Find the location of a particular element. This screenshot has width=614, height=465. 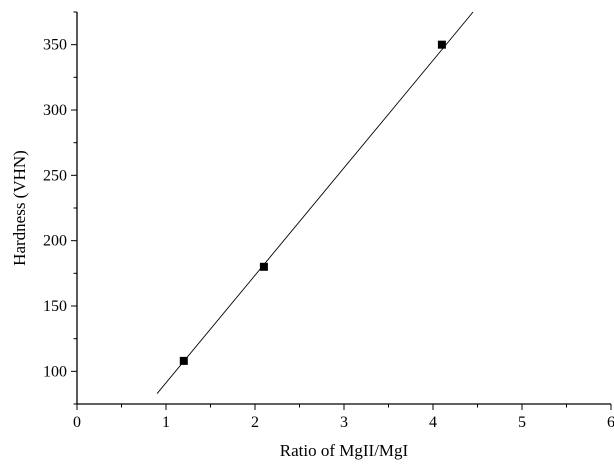

x-tick-label: 6 is located at coordinates (610, 422).